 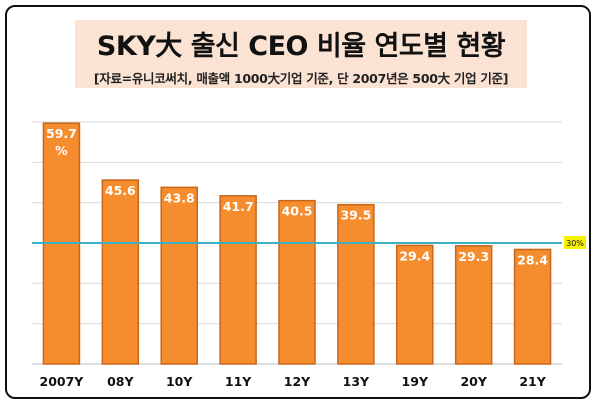 What do you see at coordinates (473, 381) in the screenshot?
I see `x-tick-label-20Y: 20Y` at bounding box center [473, 381].